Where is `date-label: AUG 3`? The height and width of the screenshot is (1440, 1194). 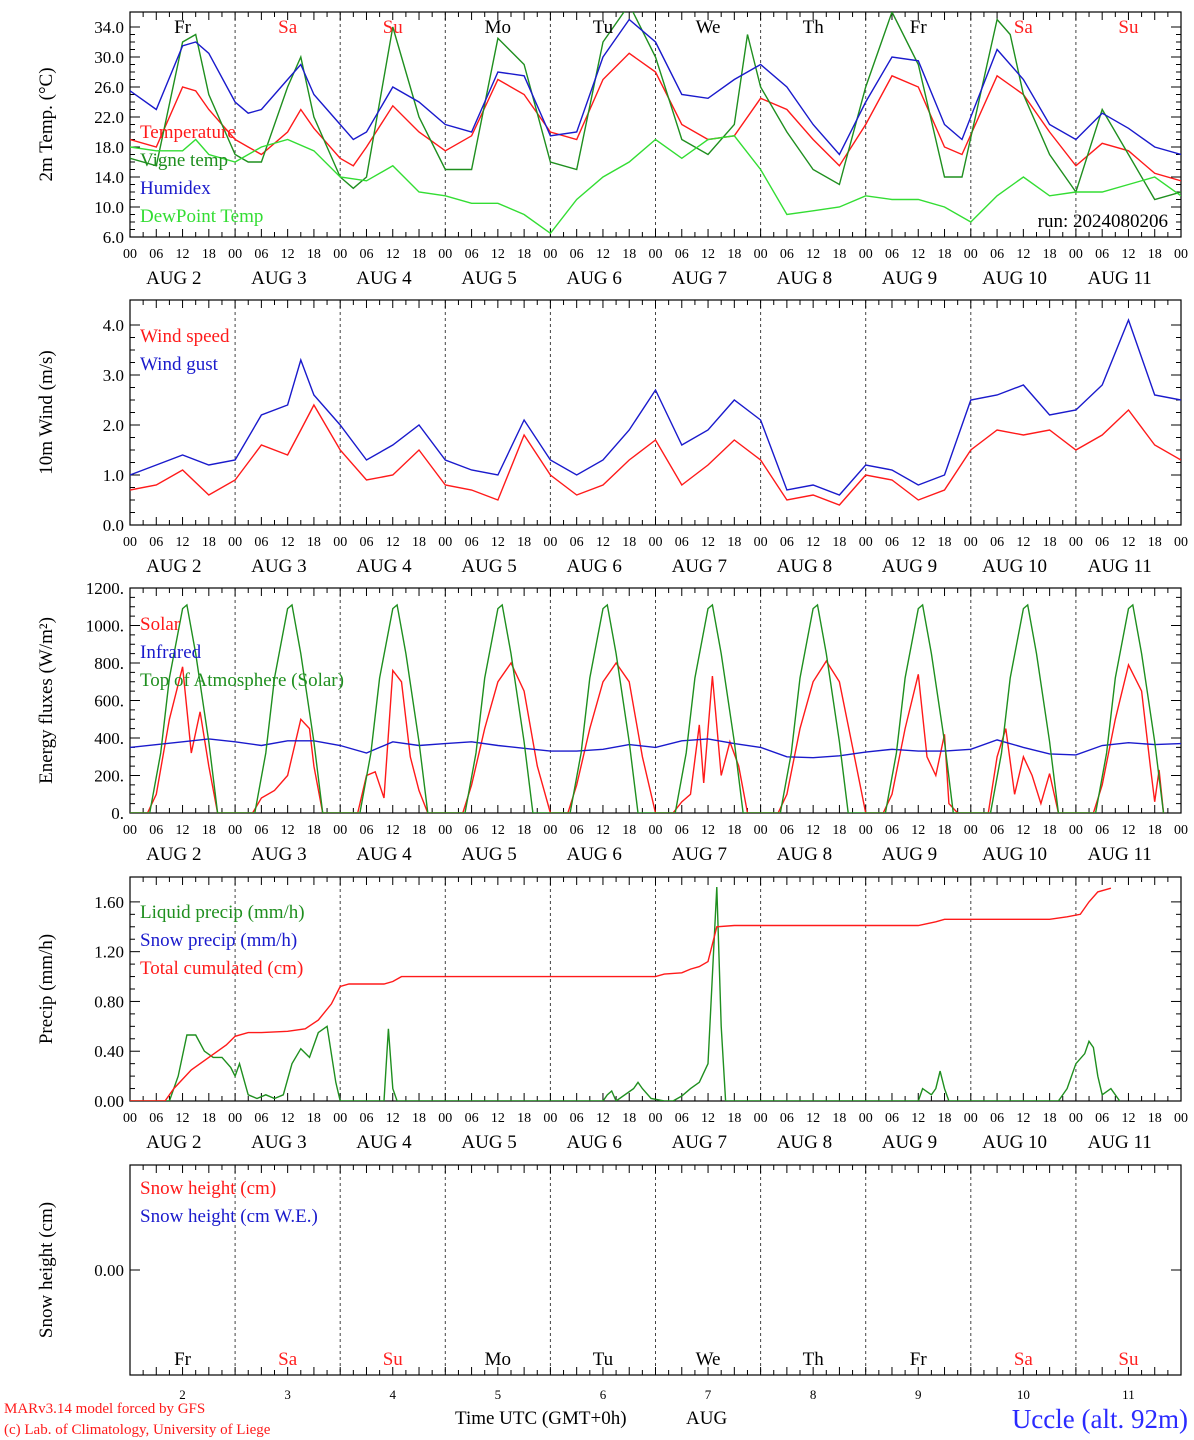 date-label: AUG 3 is located at coordinates (278, 278).